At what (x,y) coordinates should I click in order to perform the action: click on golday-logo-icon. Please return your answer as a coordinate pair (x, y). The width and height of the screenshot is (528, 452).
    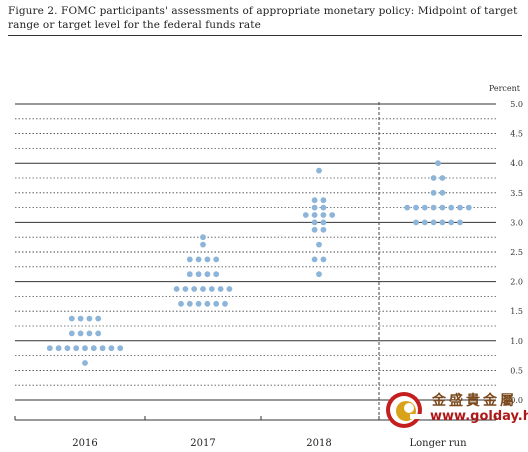
    Looking at the image, I should click on (404, 410).